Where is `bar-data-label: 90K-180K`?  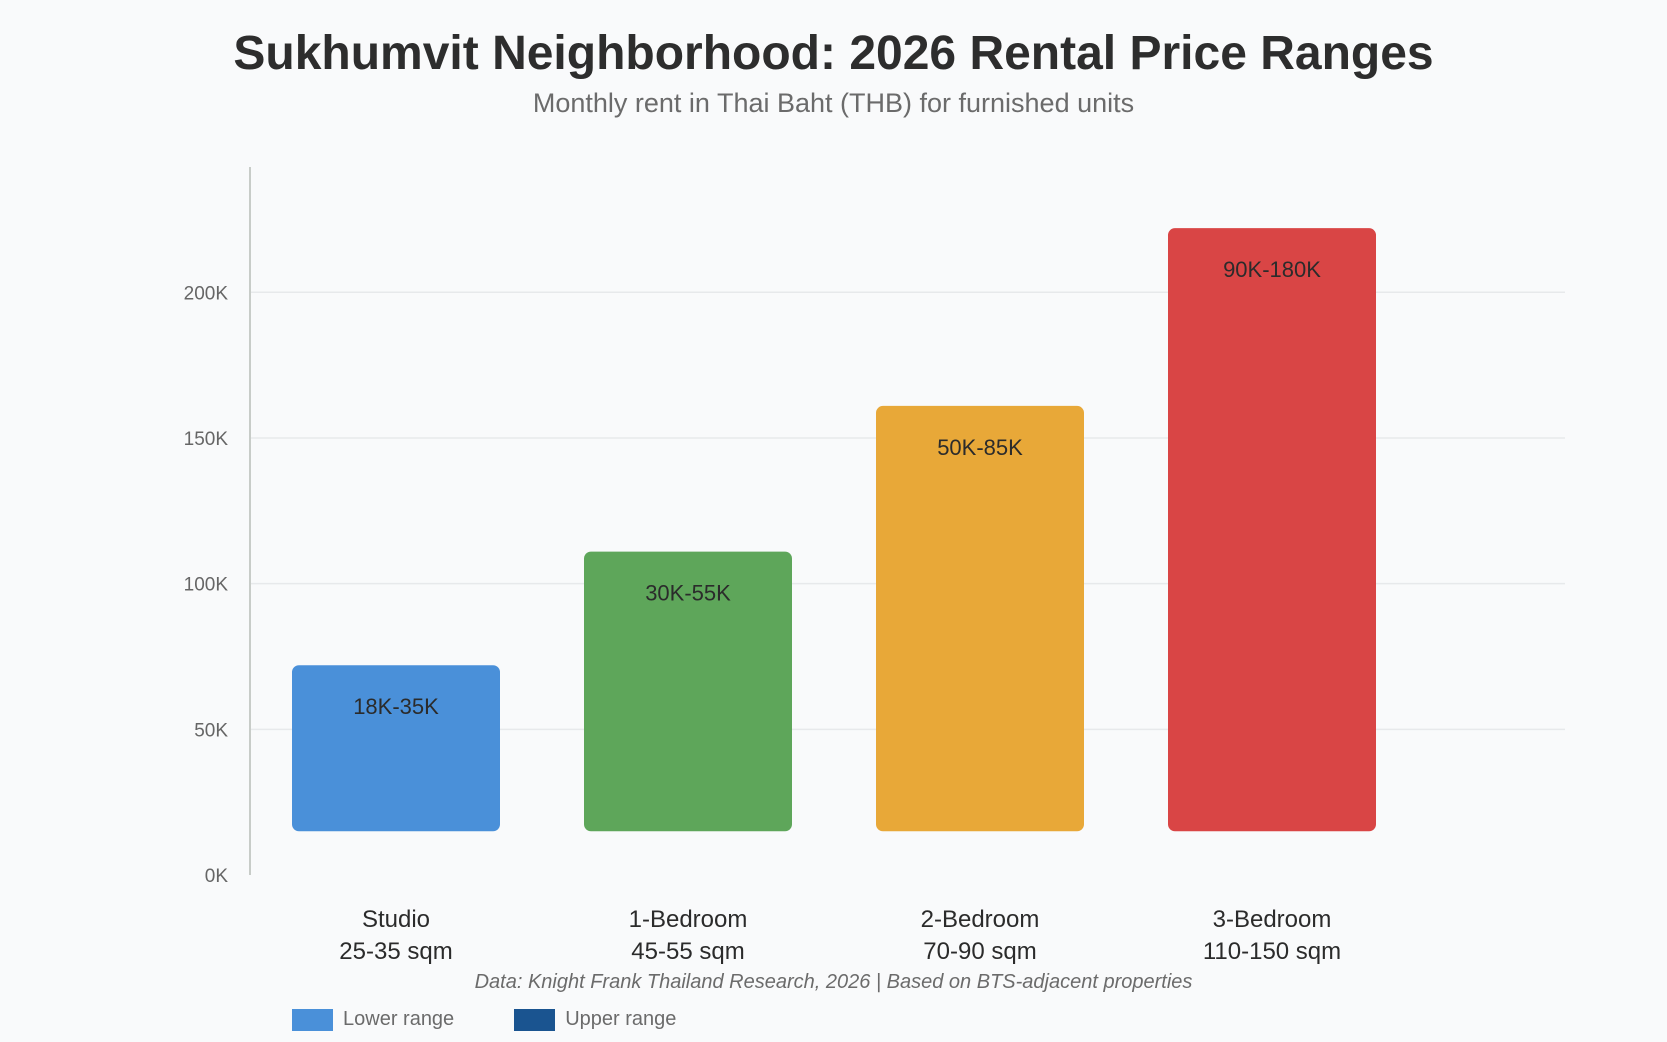
bar-data-label: 90K-180K is located at coordinates (1272, 269).